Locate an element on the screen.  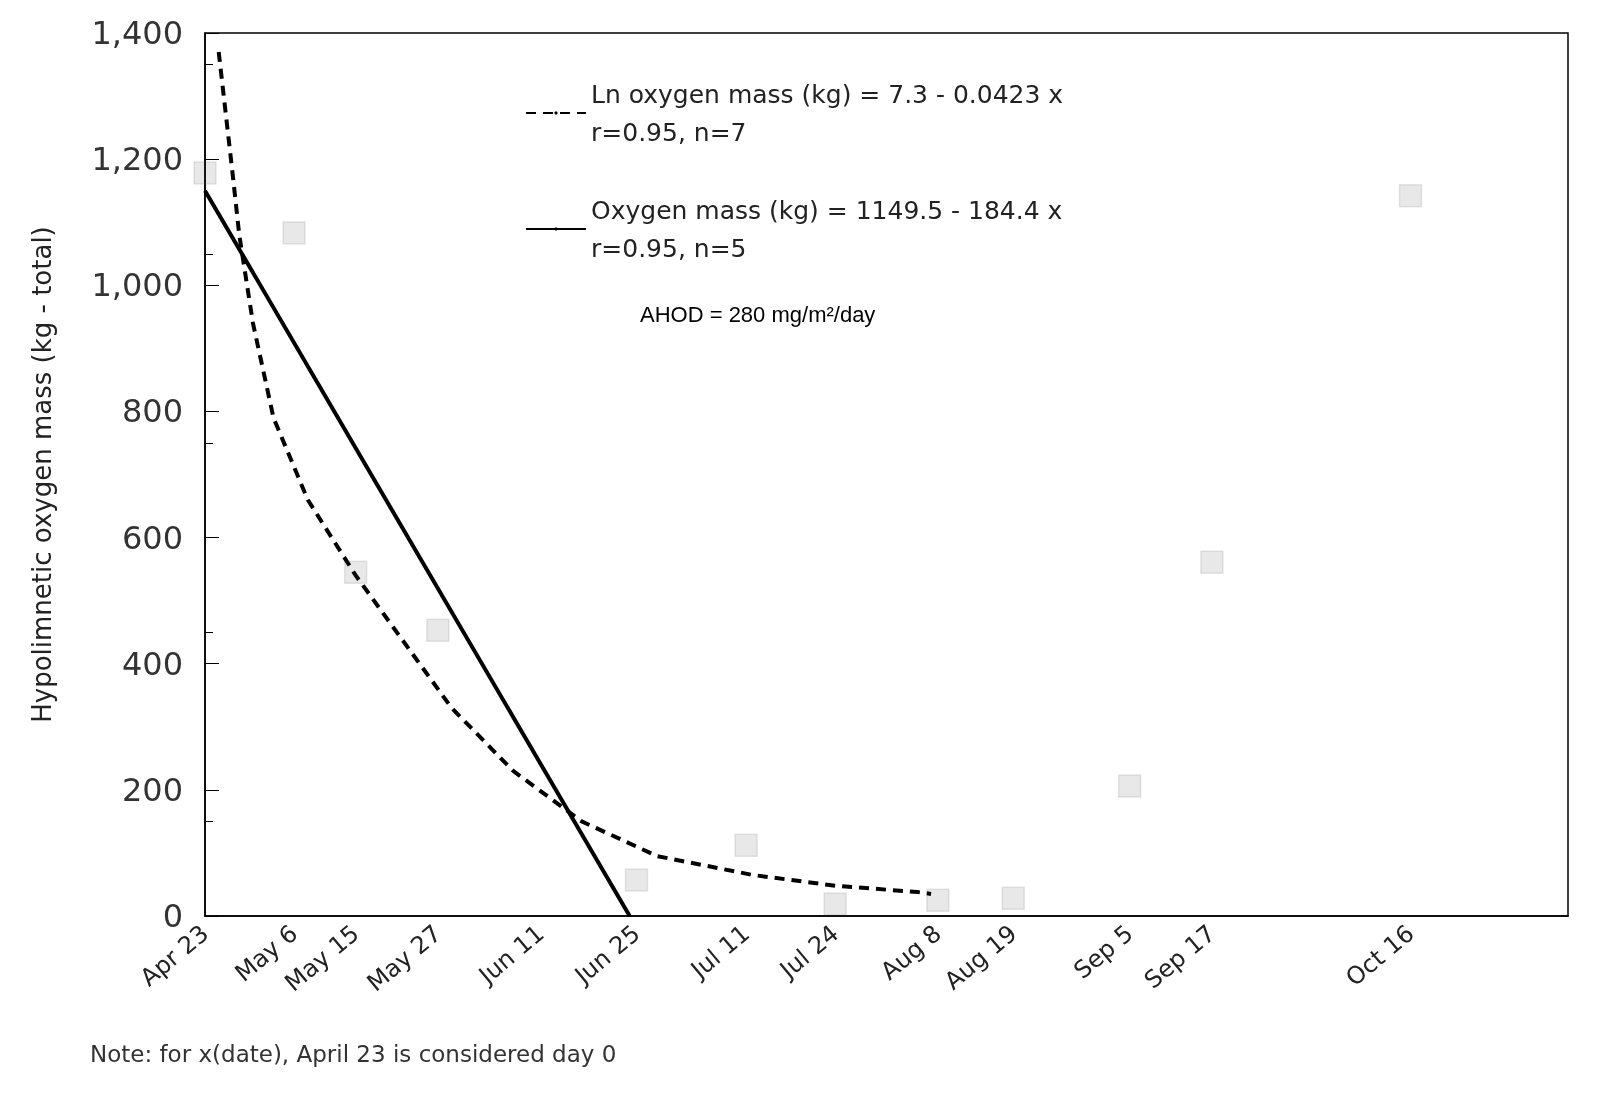
y-tick-label: 1,400 is located at coordinates (137, 33).